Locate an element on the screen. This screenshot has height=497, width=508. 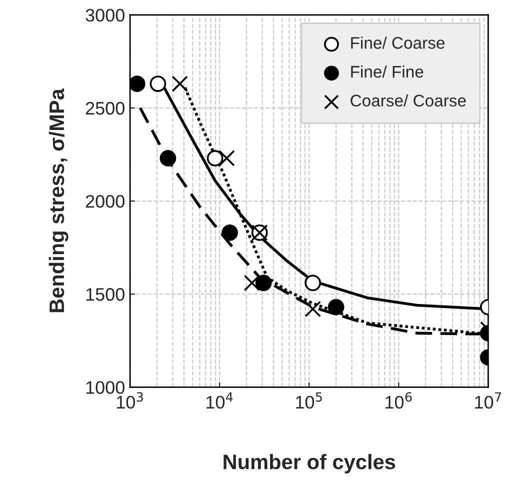
legend-label: Coarse/ Coarse is located at coordinates (408, 100).